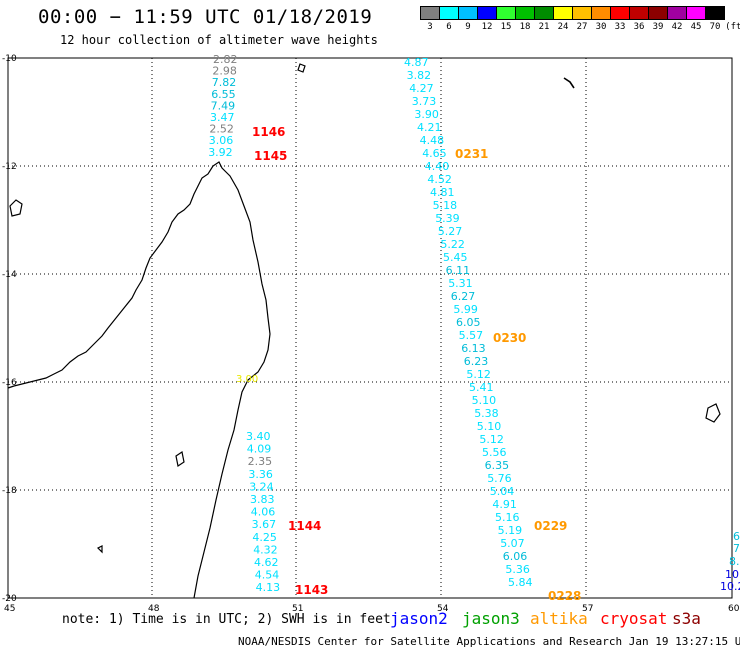 Image resolution: width=740 pixels, height=650 pixels. I want to click on island-south-west, so click(140, 502).